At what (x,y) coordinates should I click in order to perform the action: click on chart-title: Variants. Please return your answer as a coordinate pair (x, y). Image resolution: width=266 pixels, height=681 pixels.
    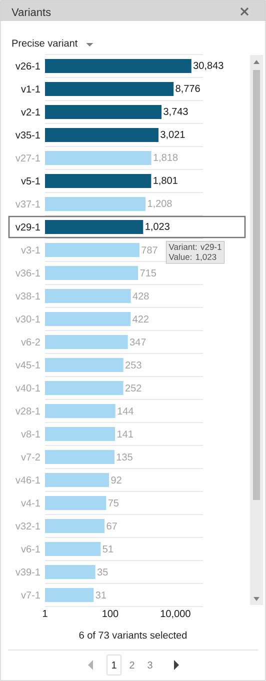
    Looking at the image, I should click on (31, 12).